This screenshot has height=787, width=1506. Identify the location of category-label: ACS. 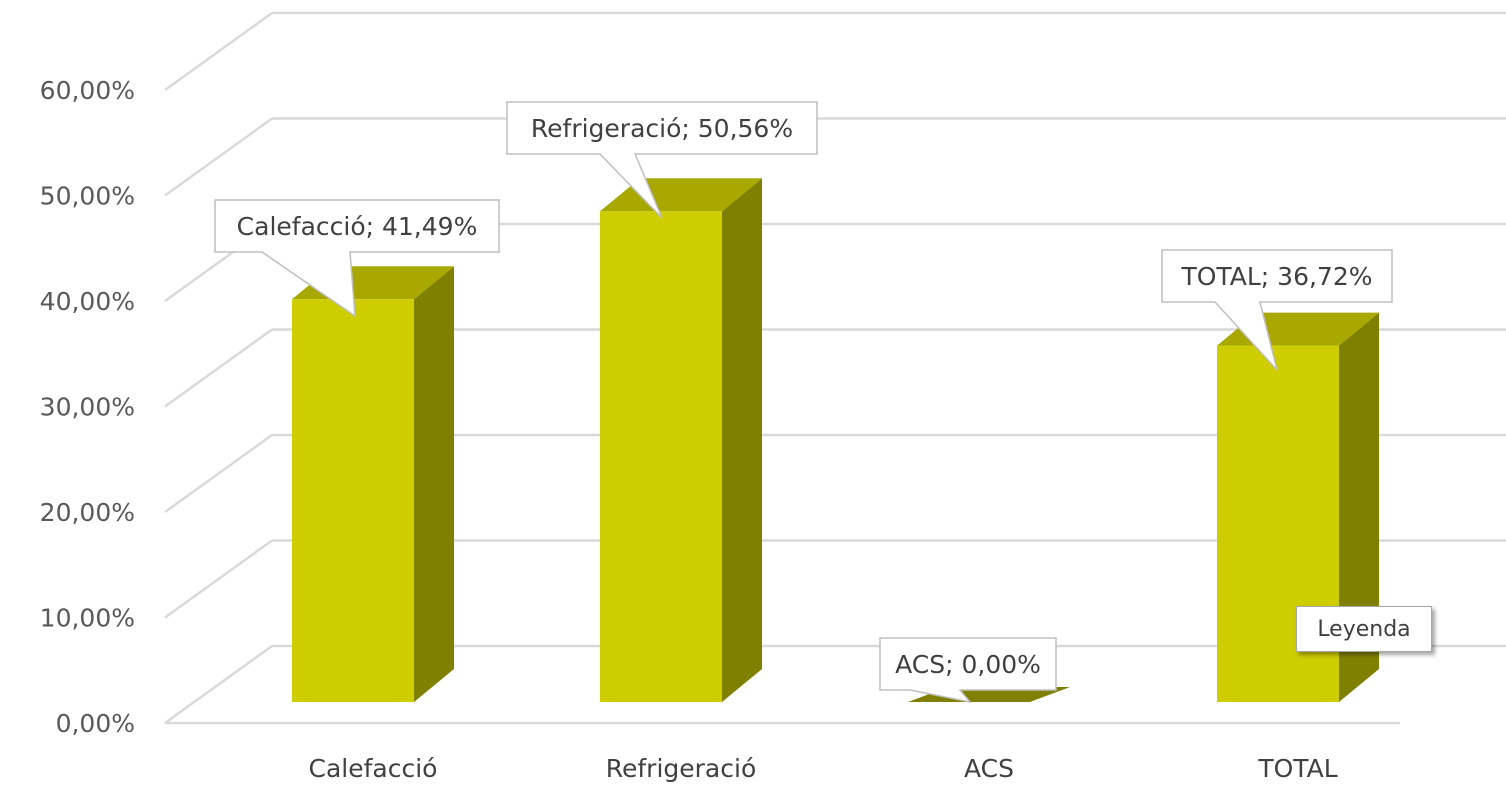
(989, 768).